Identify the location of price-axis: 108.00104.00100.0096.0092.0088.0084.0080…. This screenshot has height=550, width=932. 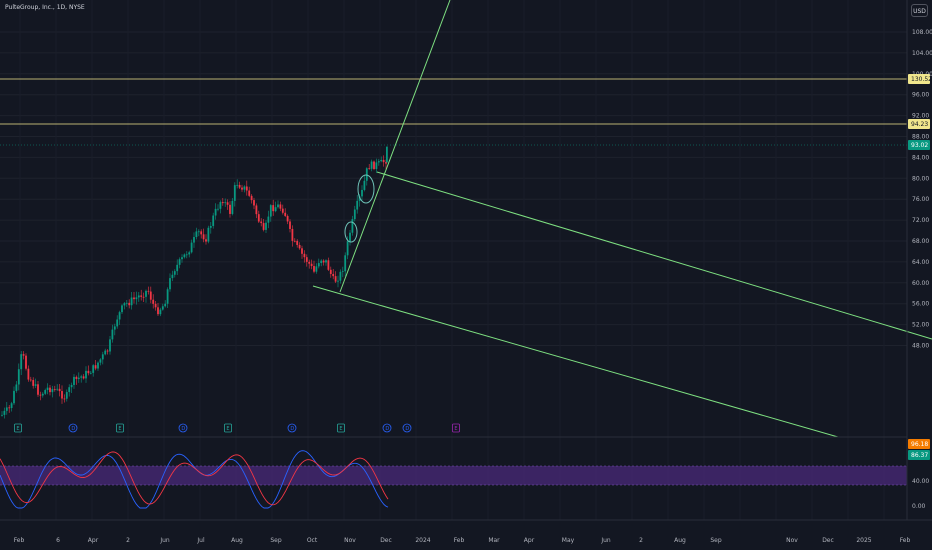
(919, 260).